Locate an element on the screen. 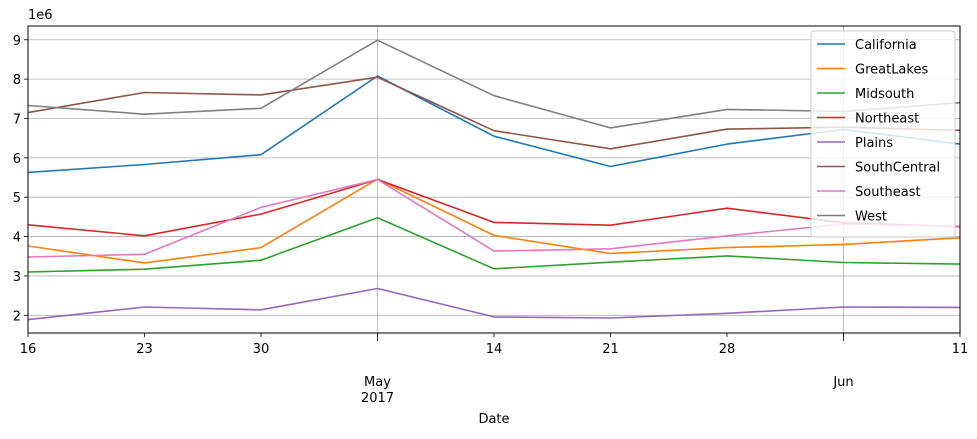 This screenshot has width=977, height=439. y-tick-label: 7 is located at coordinates (17, 119).